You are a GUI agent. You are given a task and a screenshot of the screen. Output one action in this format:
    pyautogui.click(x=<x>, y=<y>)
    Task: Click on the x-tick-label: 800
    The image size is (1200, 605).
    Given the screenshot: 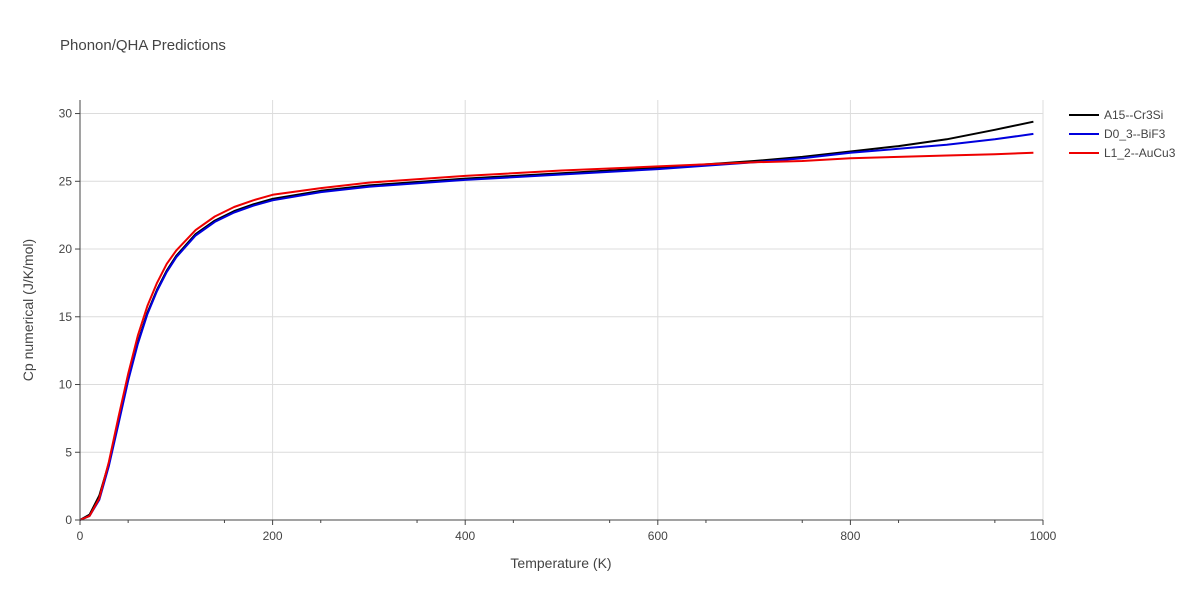 What is the action you would take?
    pyautogui.click(x=850, y=536)
    